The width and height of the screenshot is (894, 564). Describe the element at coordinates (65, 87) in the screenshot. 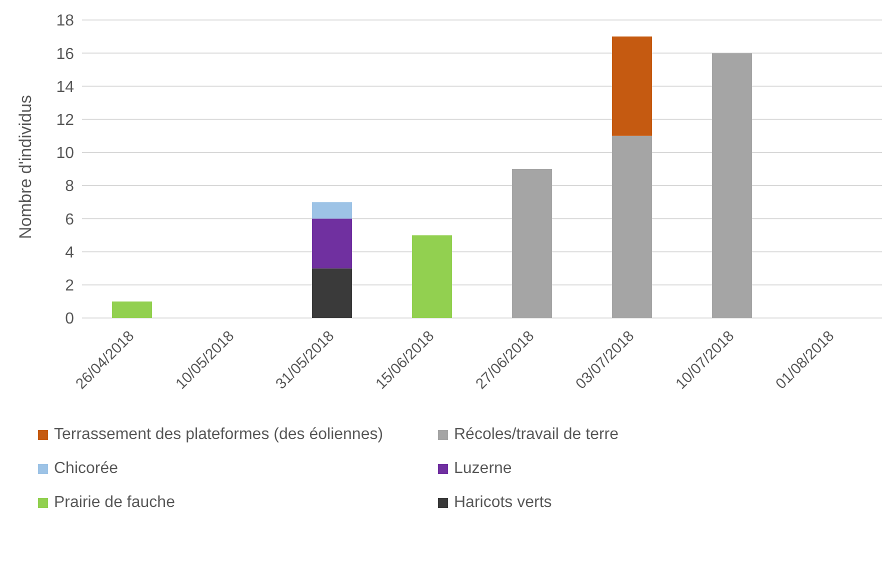

I see `y-tick-label: 14` at that location.